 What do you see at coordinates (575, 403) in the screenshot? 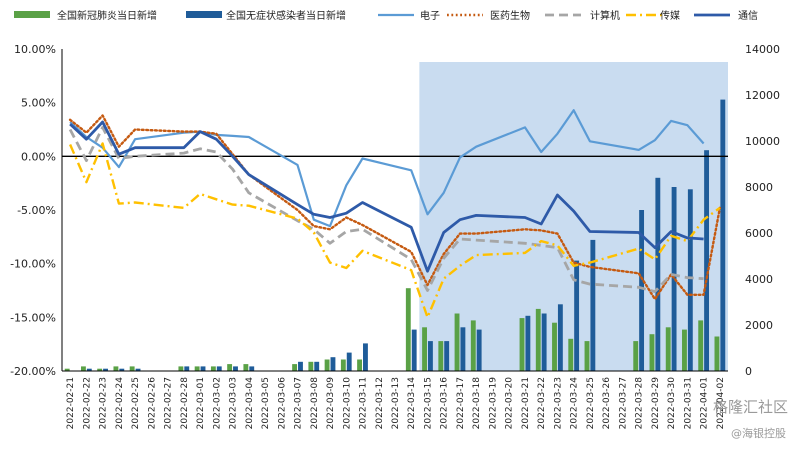
I see `x-tick-label: 2022-03-24` at bounding box center [575, 403].